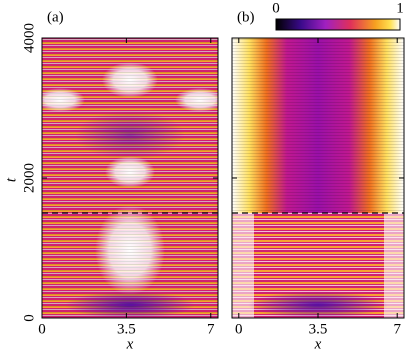 Image resolution: width=415 pixels, height=359 pixels. What do you see at coordinates (338, 24) in the screenshot?
I see `colorbar` at bounding box center [338, 24].